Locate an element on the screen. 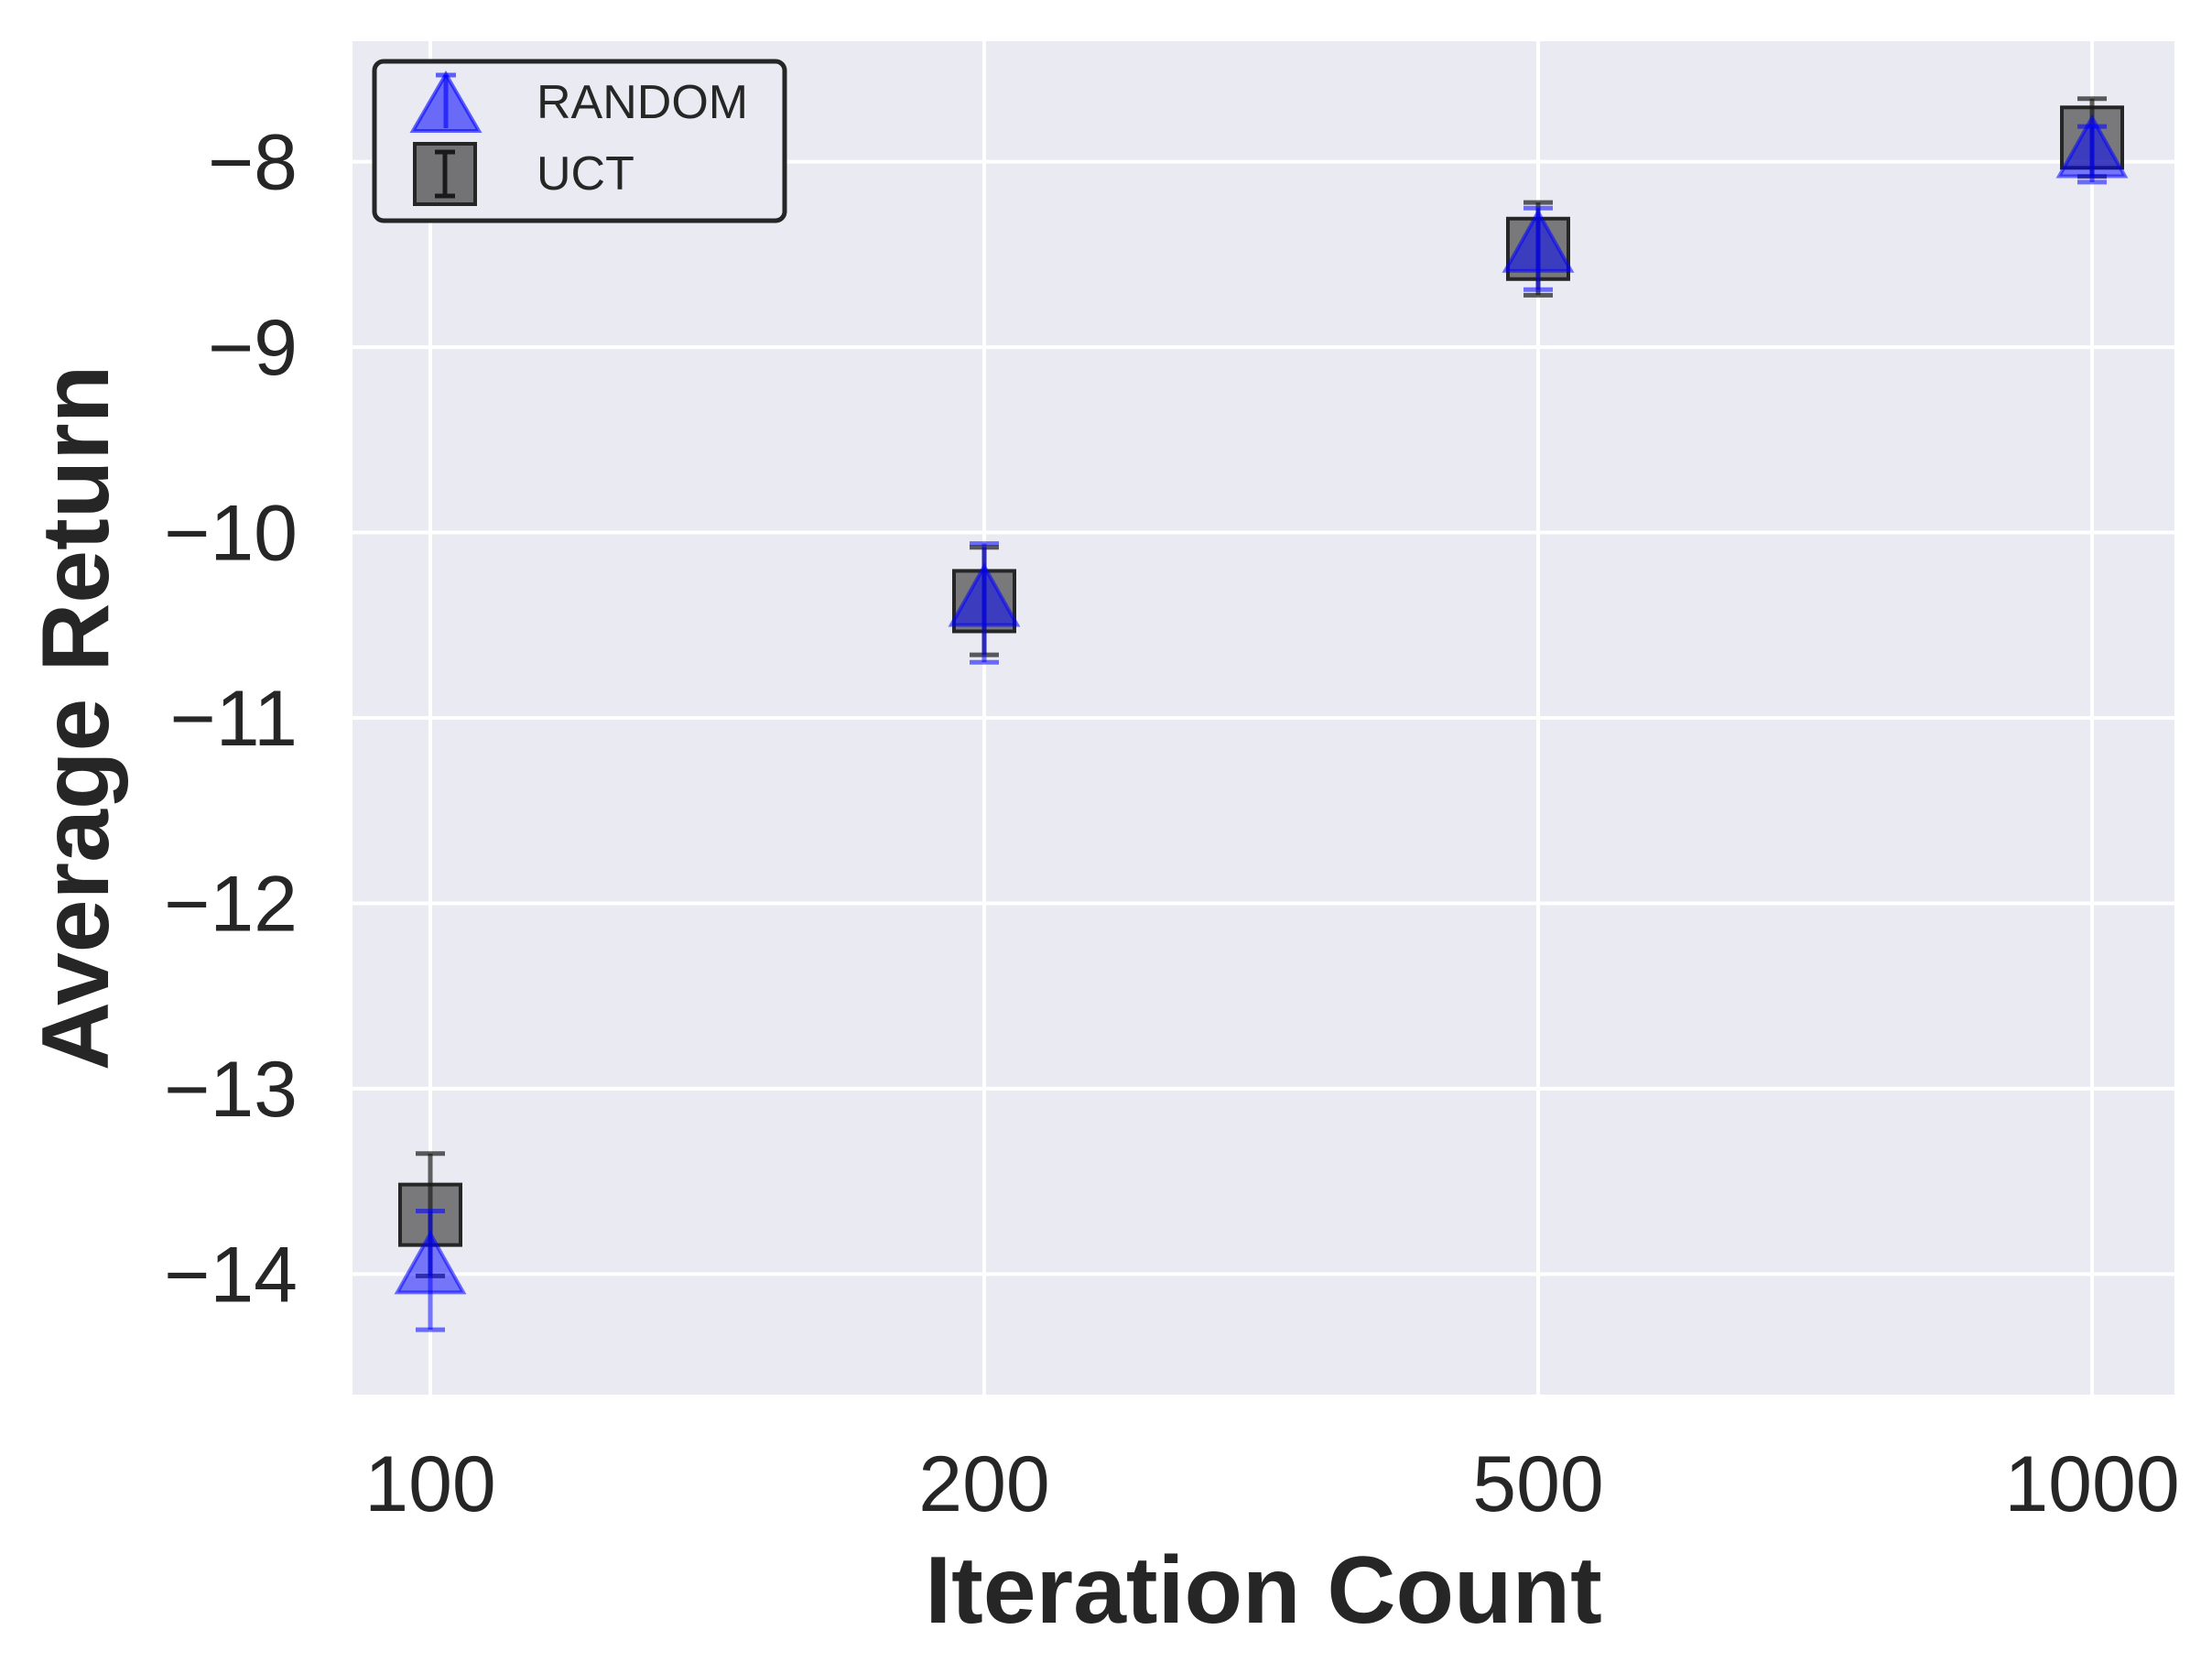 The image size is (2212, 1673). x-tick-label: 500 is located at coordinates (1538, 1484).